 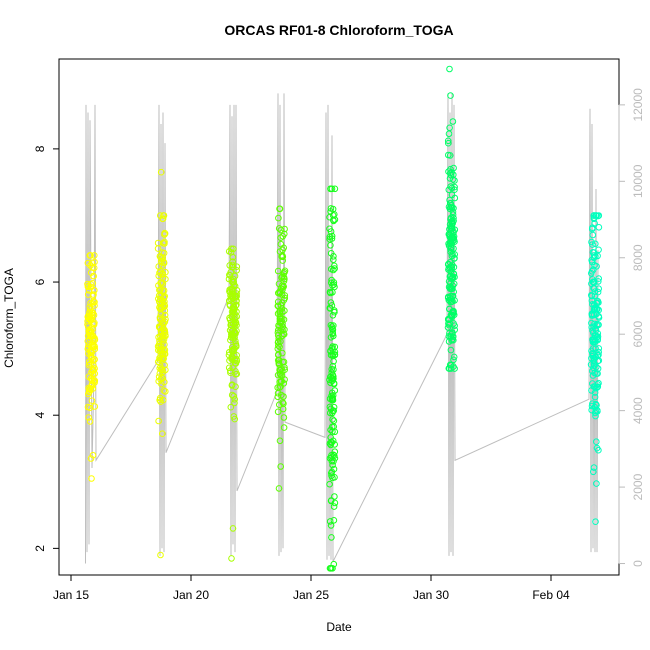 I want to click on y-axis-label: Chloroform_TOGA, so click(x=9, y=318).